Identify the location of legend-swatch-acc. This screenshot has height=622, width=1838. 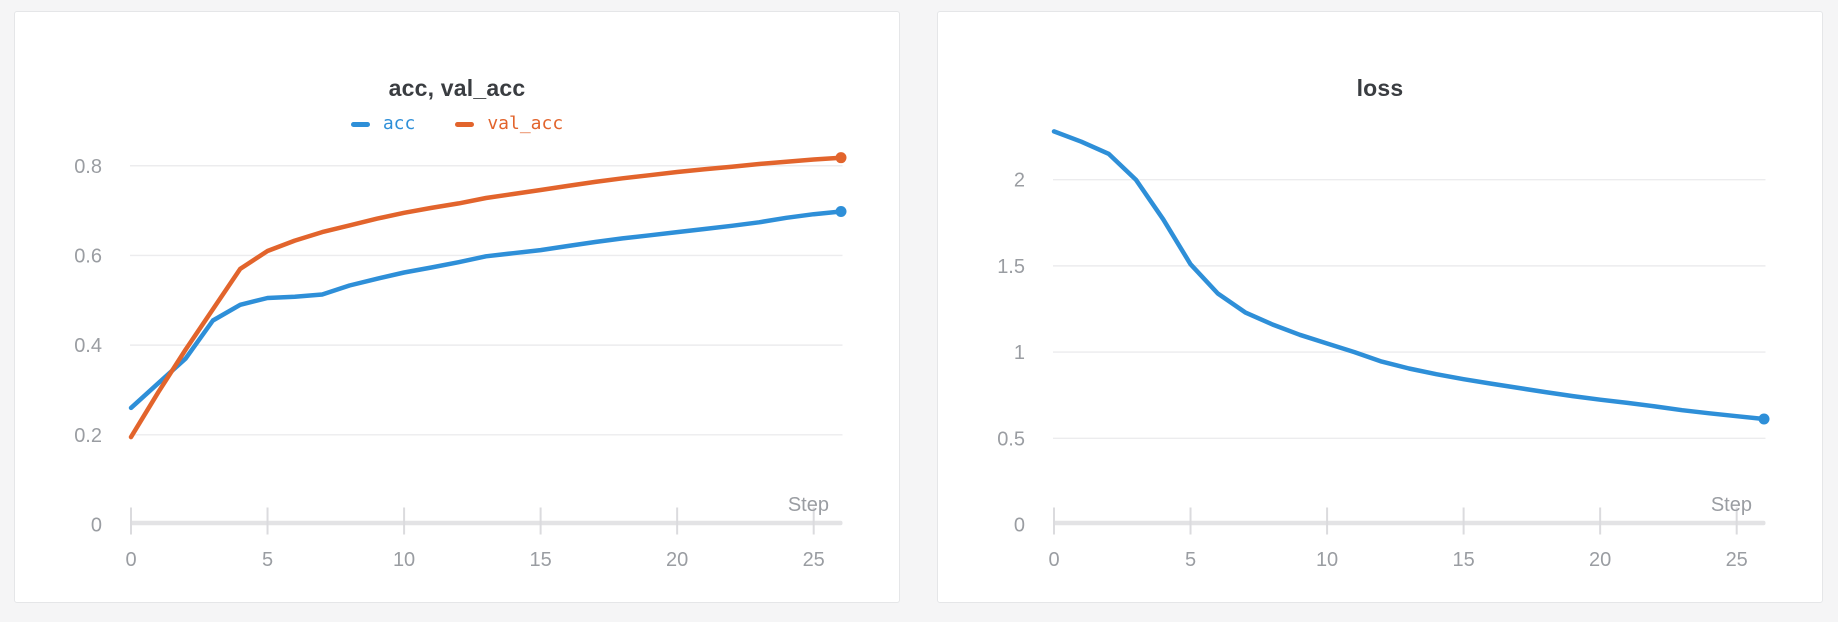
(360, 124).